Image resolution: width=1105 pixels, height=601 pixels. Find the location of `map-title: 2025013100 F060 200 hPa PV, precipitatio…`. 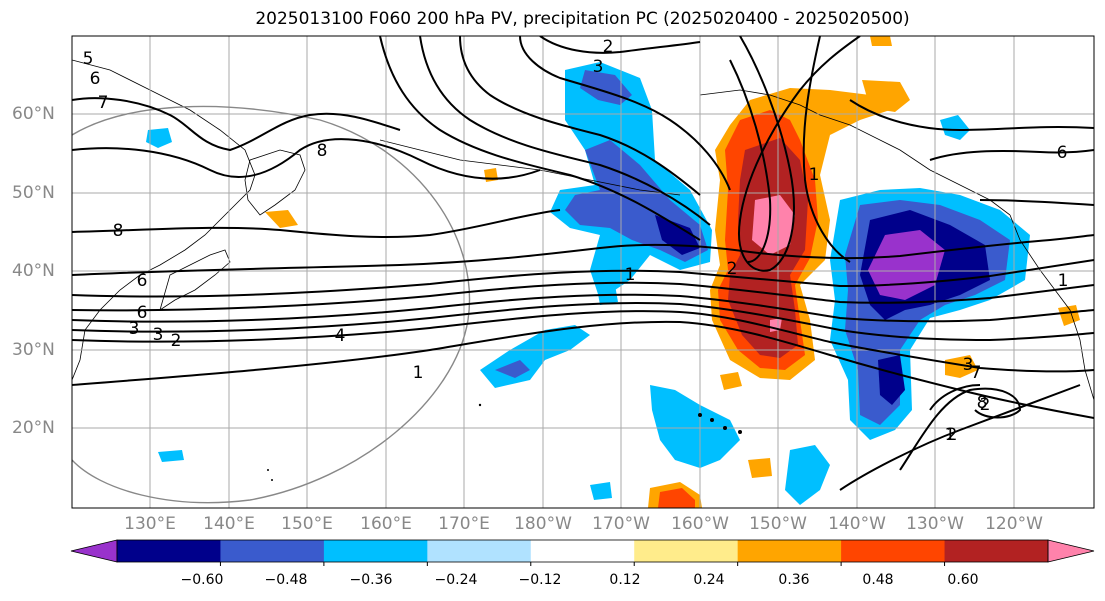

map-title: 2025013100 F060 200 hPa PV, precipitatio… is located at coordinates (582, 19).